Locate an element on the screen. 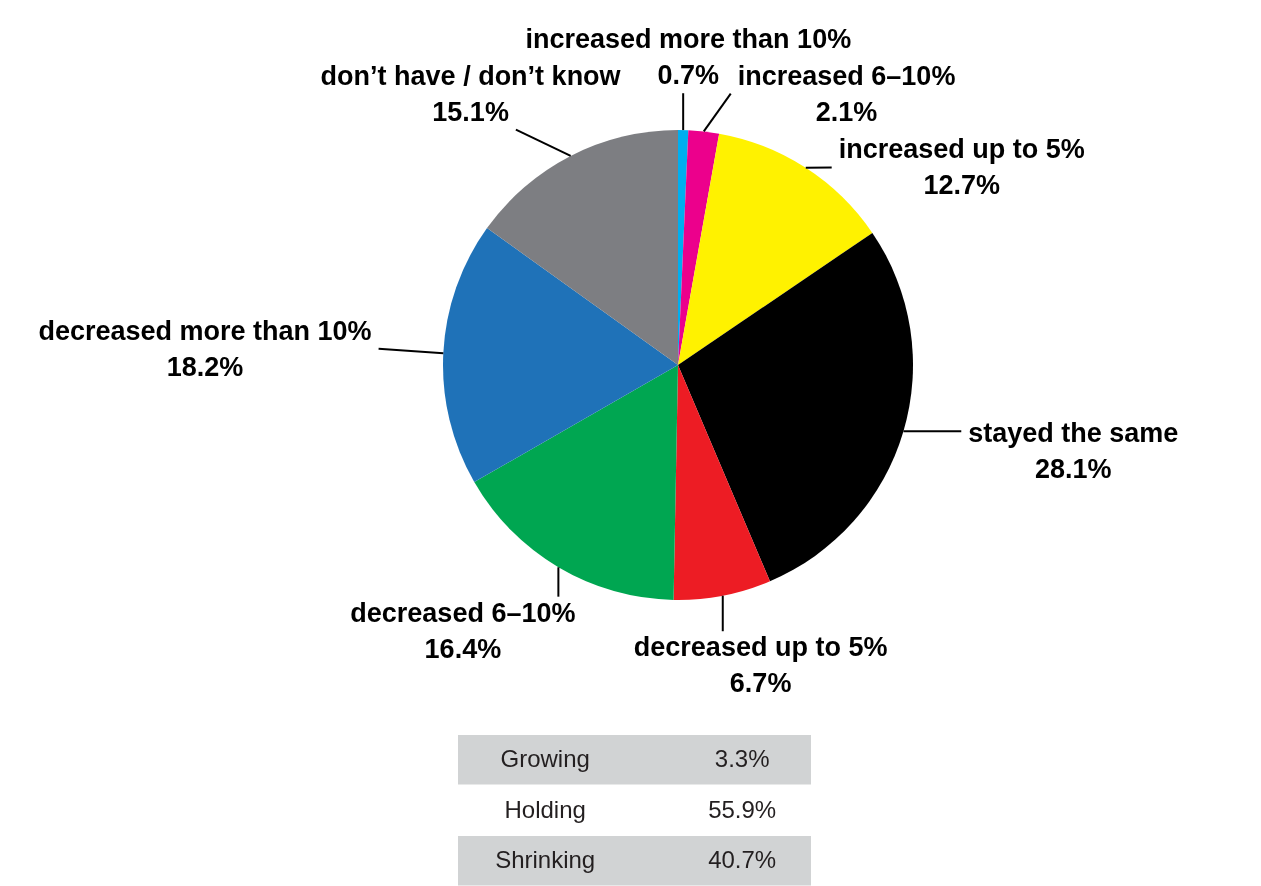 Image resolution: width=1261 pixels, height=886 pixels. category-label: Shrinking is located at coordinates (545, 860).